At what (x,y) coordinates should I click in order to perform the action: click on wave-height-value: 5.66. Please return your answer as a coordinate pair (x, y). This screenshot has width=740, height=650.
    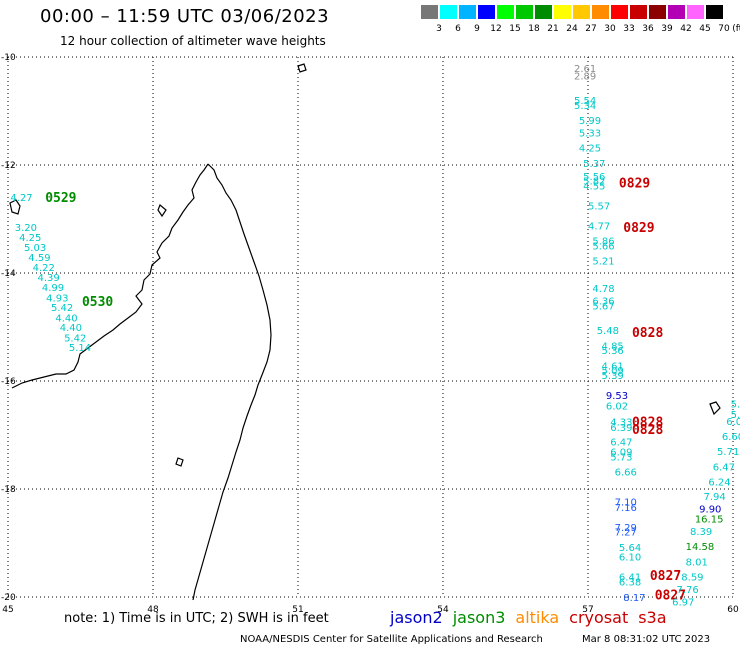
    Looking at the image, I should click on (603, 246).